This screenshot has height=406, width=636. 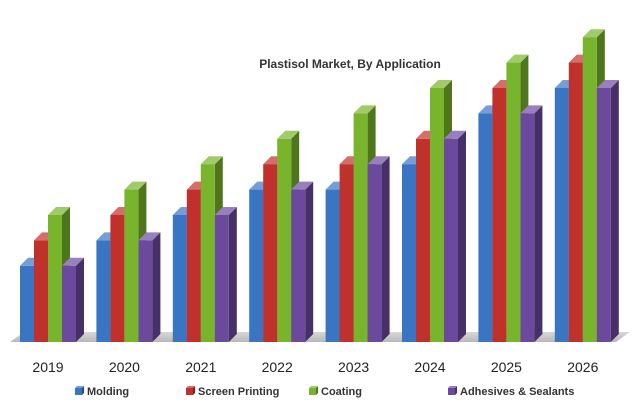 What do you see at coordinates (47, 367) in the screenshot?
I see `x-tick-2019: 2019` at bounding box center [47, 367].